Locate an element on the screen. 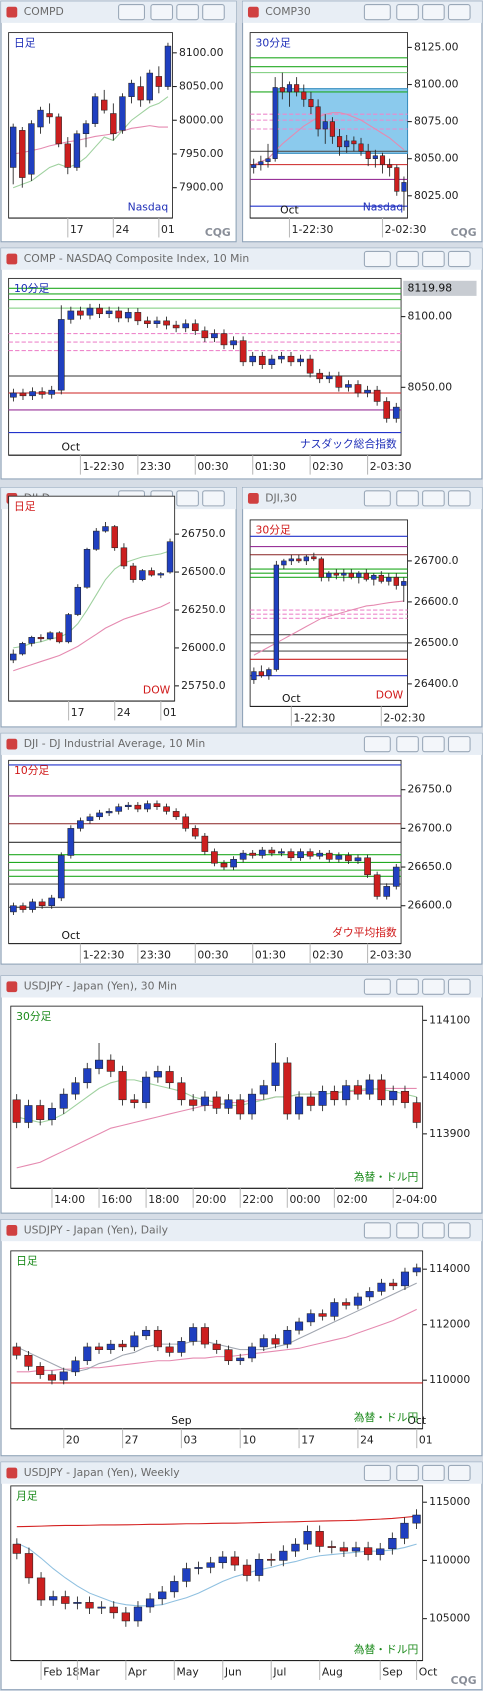 This screenshot has width=483, height=1691. x-tick-label: Sep is located at coordinates (392, 1671).